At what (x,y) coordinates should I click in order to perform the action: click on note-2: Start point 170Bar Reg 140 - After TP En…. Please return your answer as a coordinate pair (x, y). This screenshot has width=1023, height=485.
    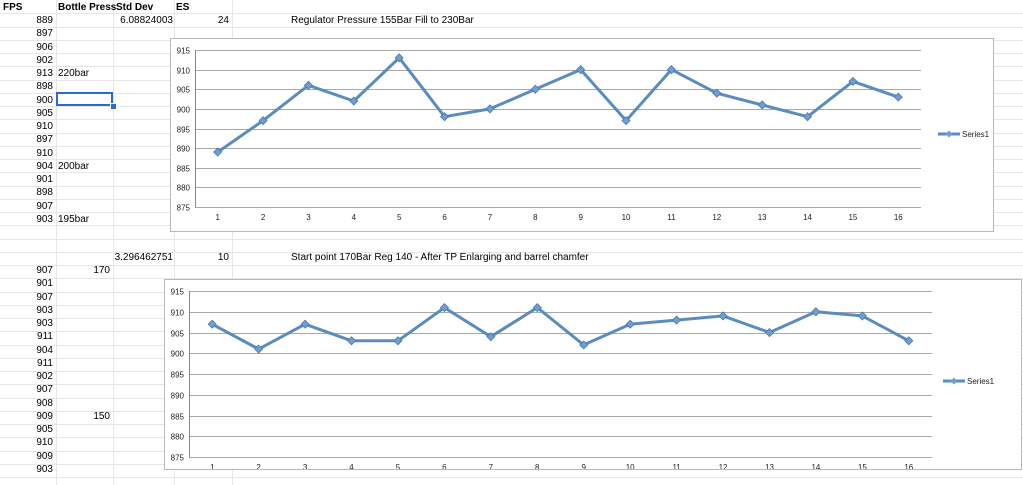
    Looking at the image, I should click on (440, 257).